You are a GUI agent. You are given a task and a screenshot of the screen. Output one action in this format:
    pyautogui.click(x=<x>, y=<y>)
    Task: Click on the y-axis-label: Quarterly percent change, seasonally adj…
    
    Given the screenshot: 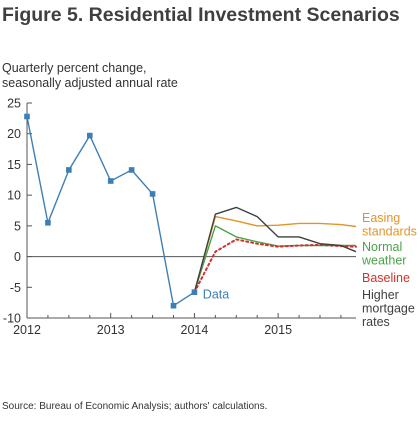 What is the action you would take?
    pyautogui.click(x=90, y=76)
    